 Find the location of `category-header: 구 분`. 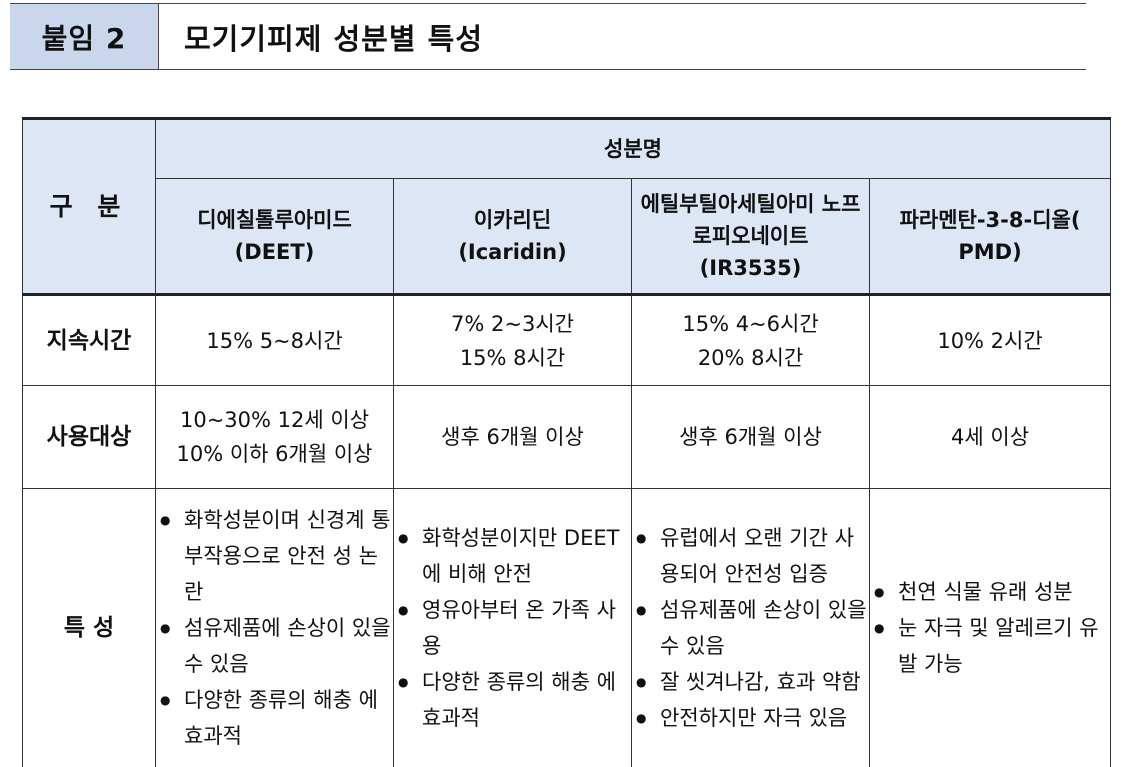

category-header: 구 분 is located at coordinates (89, 206).